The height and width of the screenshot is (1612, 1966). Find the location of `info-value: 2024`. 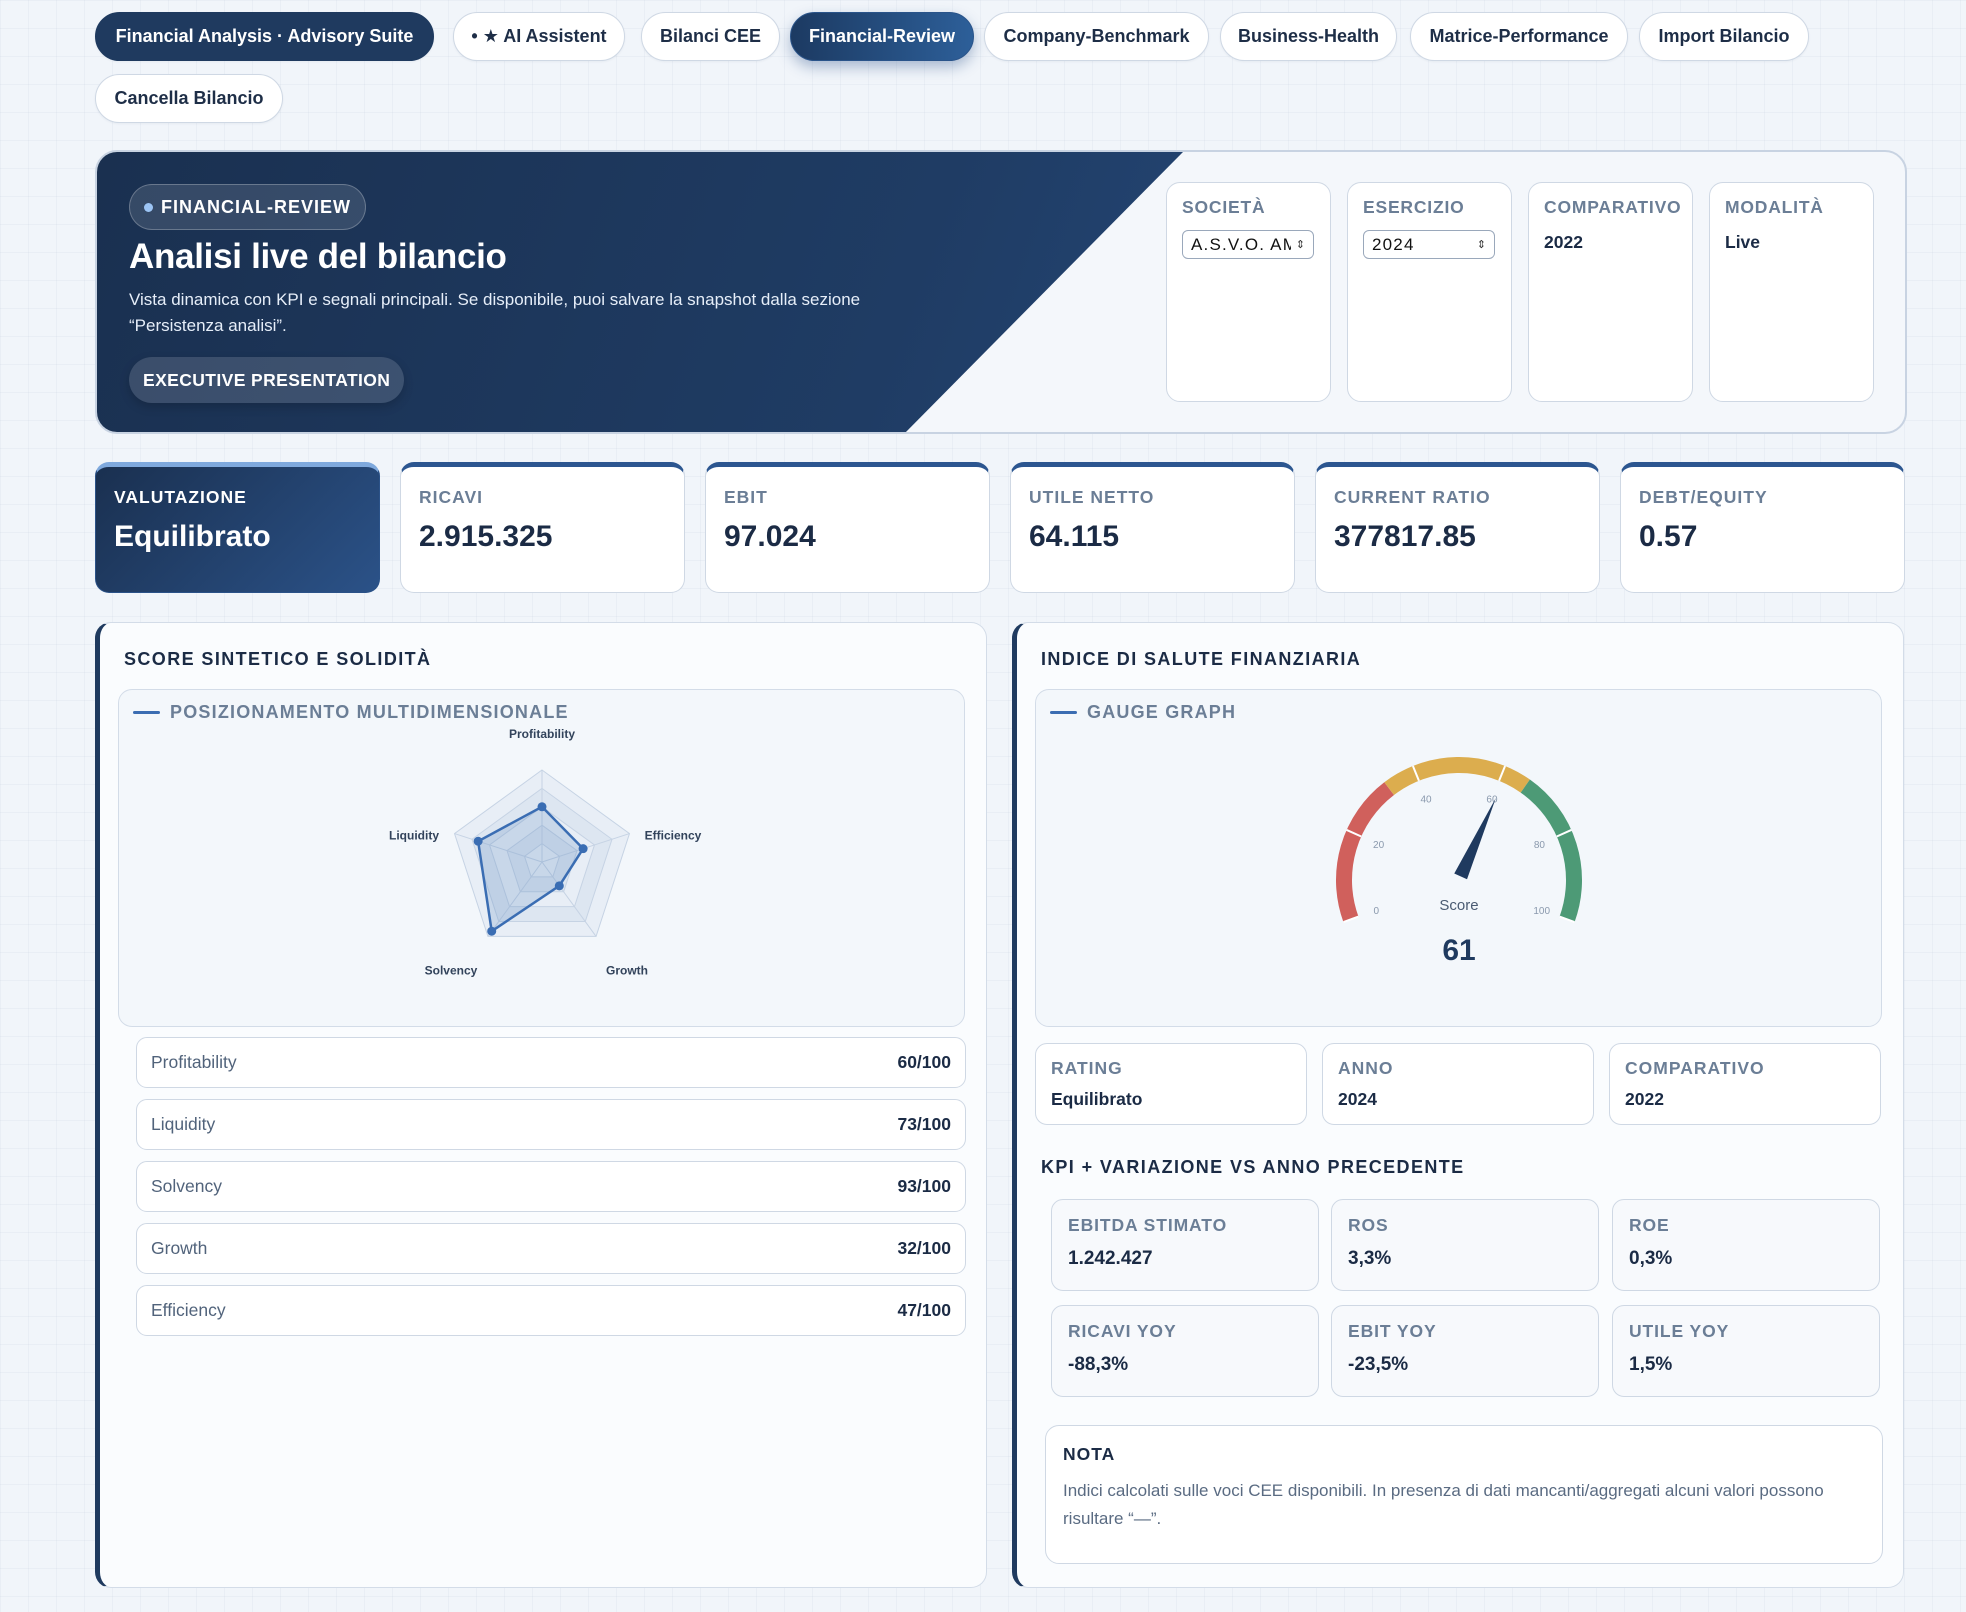

info-value: 2024 is located at coordinates (1357, 1099).